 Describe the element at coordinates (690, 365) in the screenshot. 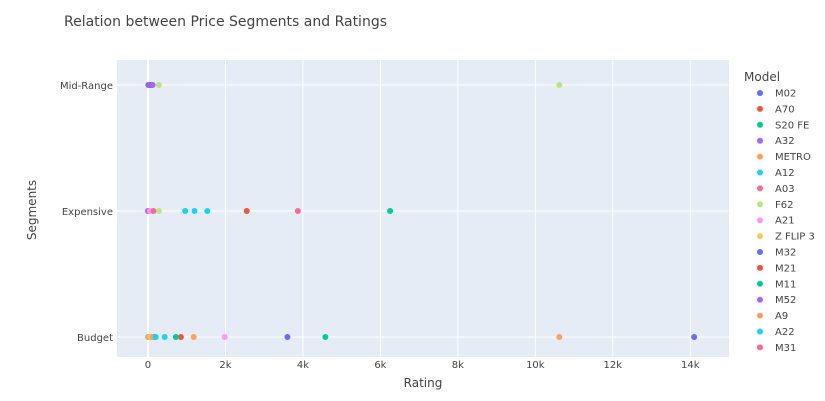

I see `x-tick-label: 14k` at that location.